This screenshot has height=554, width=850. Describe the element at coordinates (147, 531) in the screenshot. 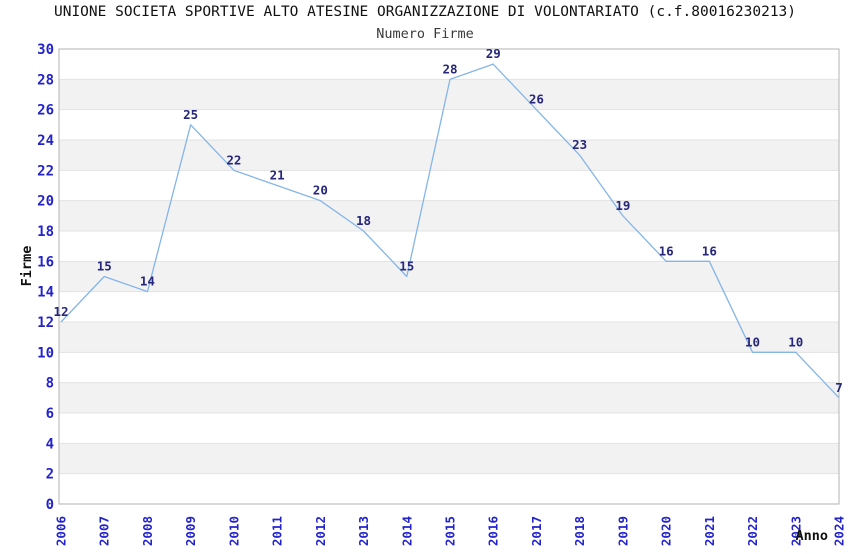

I see `x-tick-label: 2008` at that location.